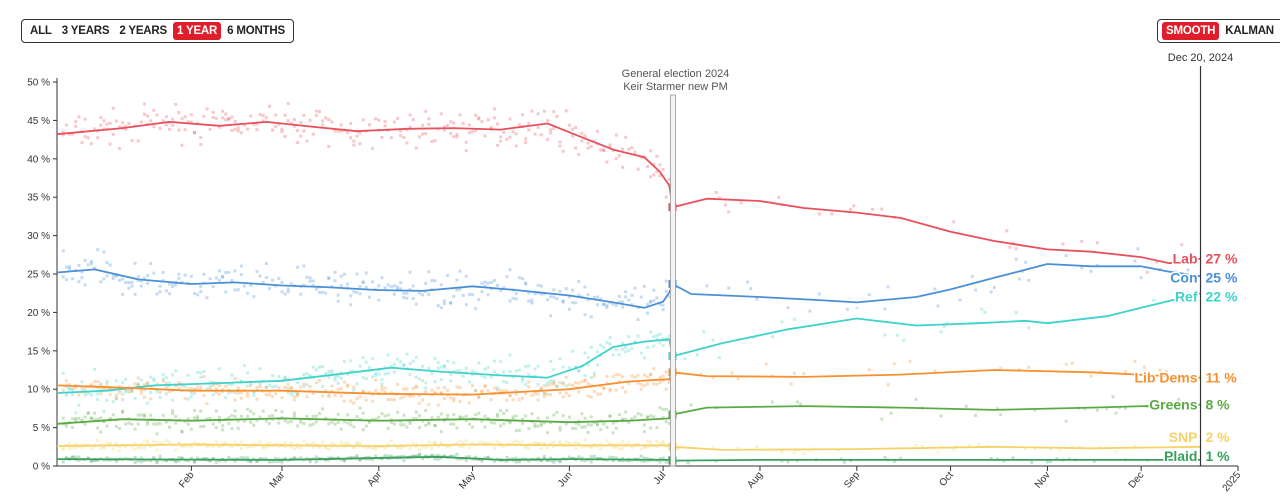 The height and width of the screenshot is (499, 1280). I want to click on smoothing-kalman-button: KALMAN, so click(1249, 31).